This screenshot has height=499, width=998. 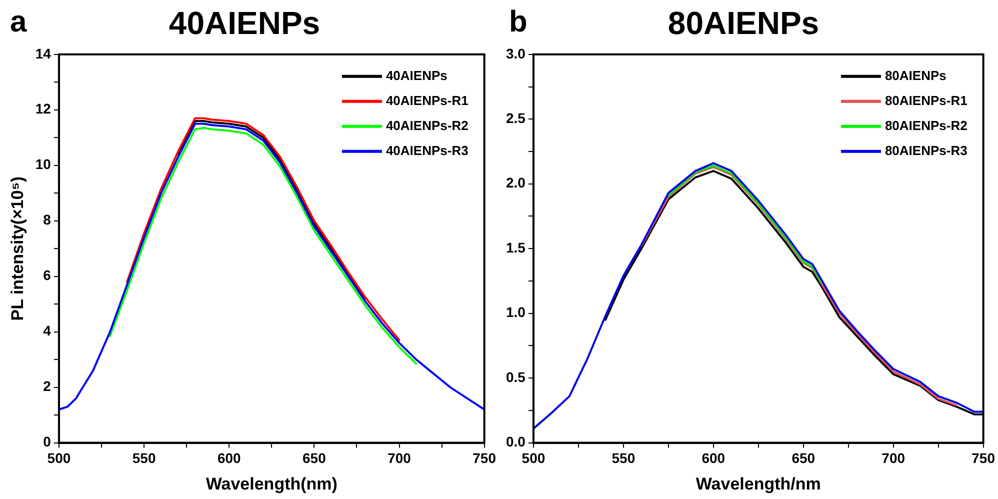 What do you see at coordinates (516, 118) in the screenshot?
I see `y-tick-label: 2.5` at bounding box center [516, 118].